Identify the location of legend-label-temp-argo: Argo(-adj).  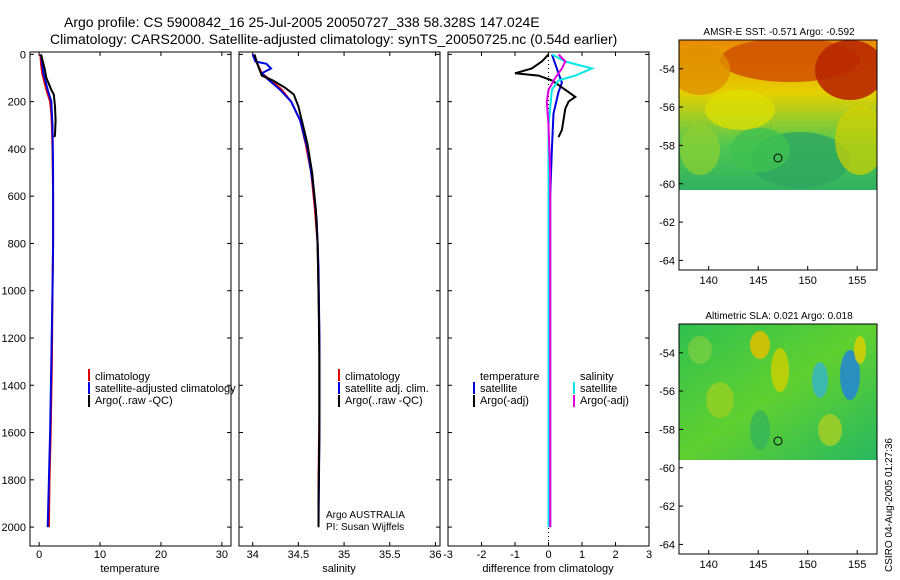
(504, 401).